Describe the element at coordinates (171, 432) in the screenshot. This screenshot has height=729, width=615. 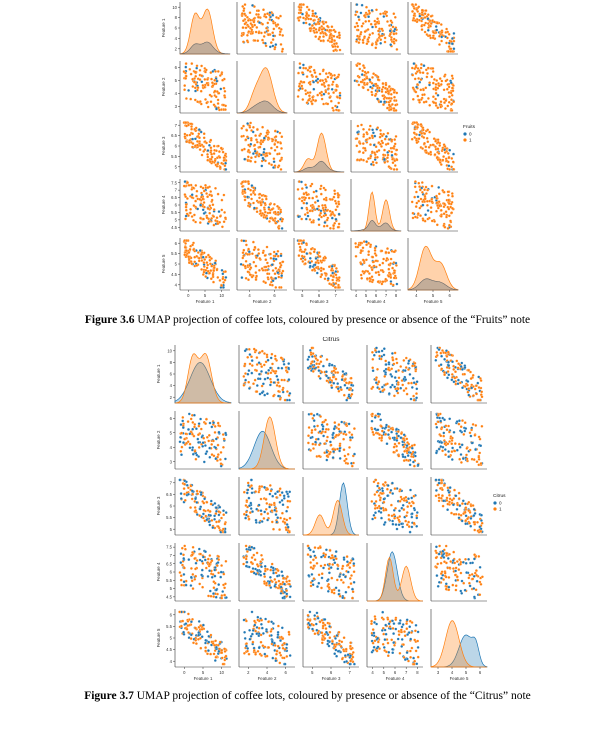
I see `ytick-label: 5` at that location.